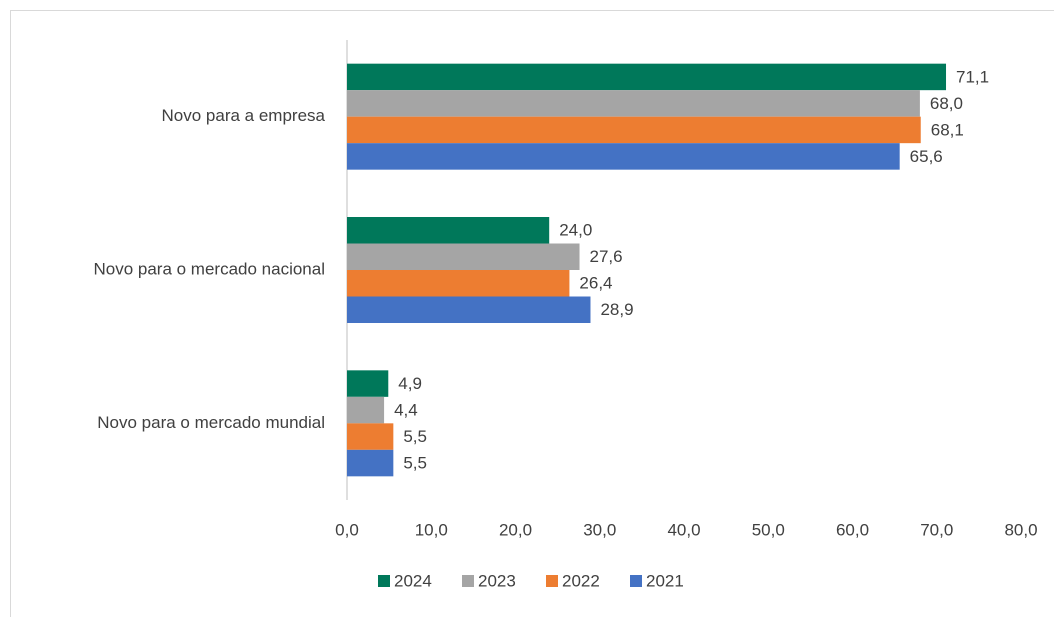 This screenshot has height=617, width=1054. What do you see at coordinates (852, 529) in the screenshot?
I see `x-tick-label: 60,0` at bounding box center [852, 529].